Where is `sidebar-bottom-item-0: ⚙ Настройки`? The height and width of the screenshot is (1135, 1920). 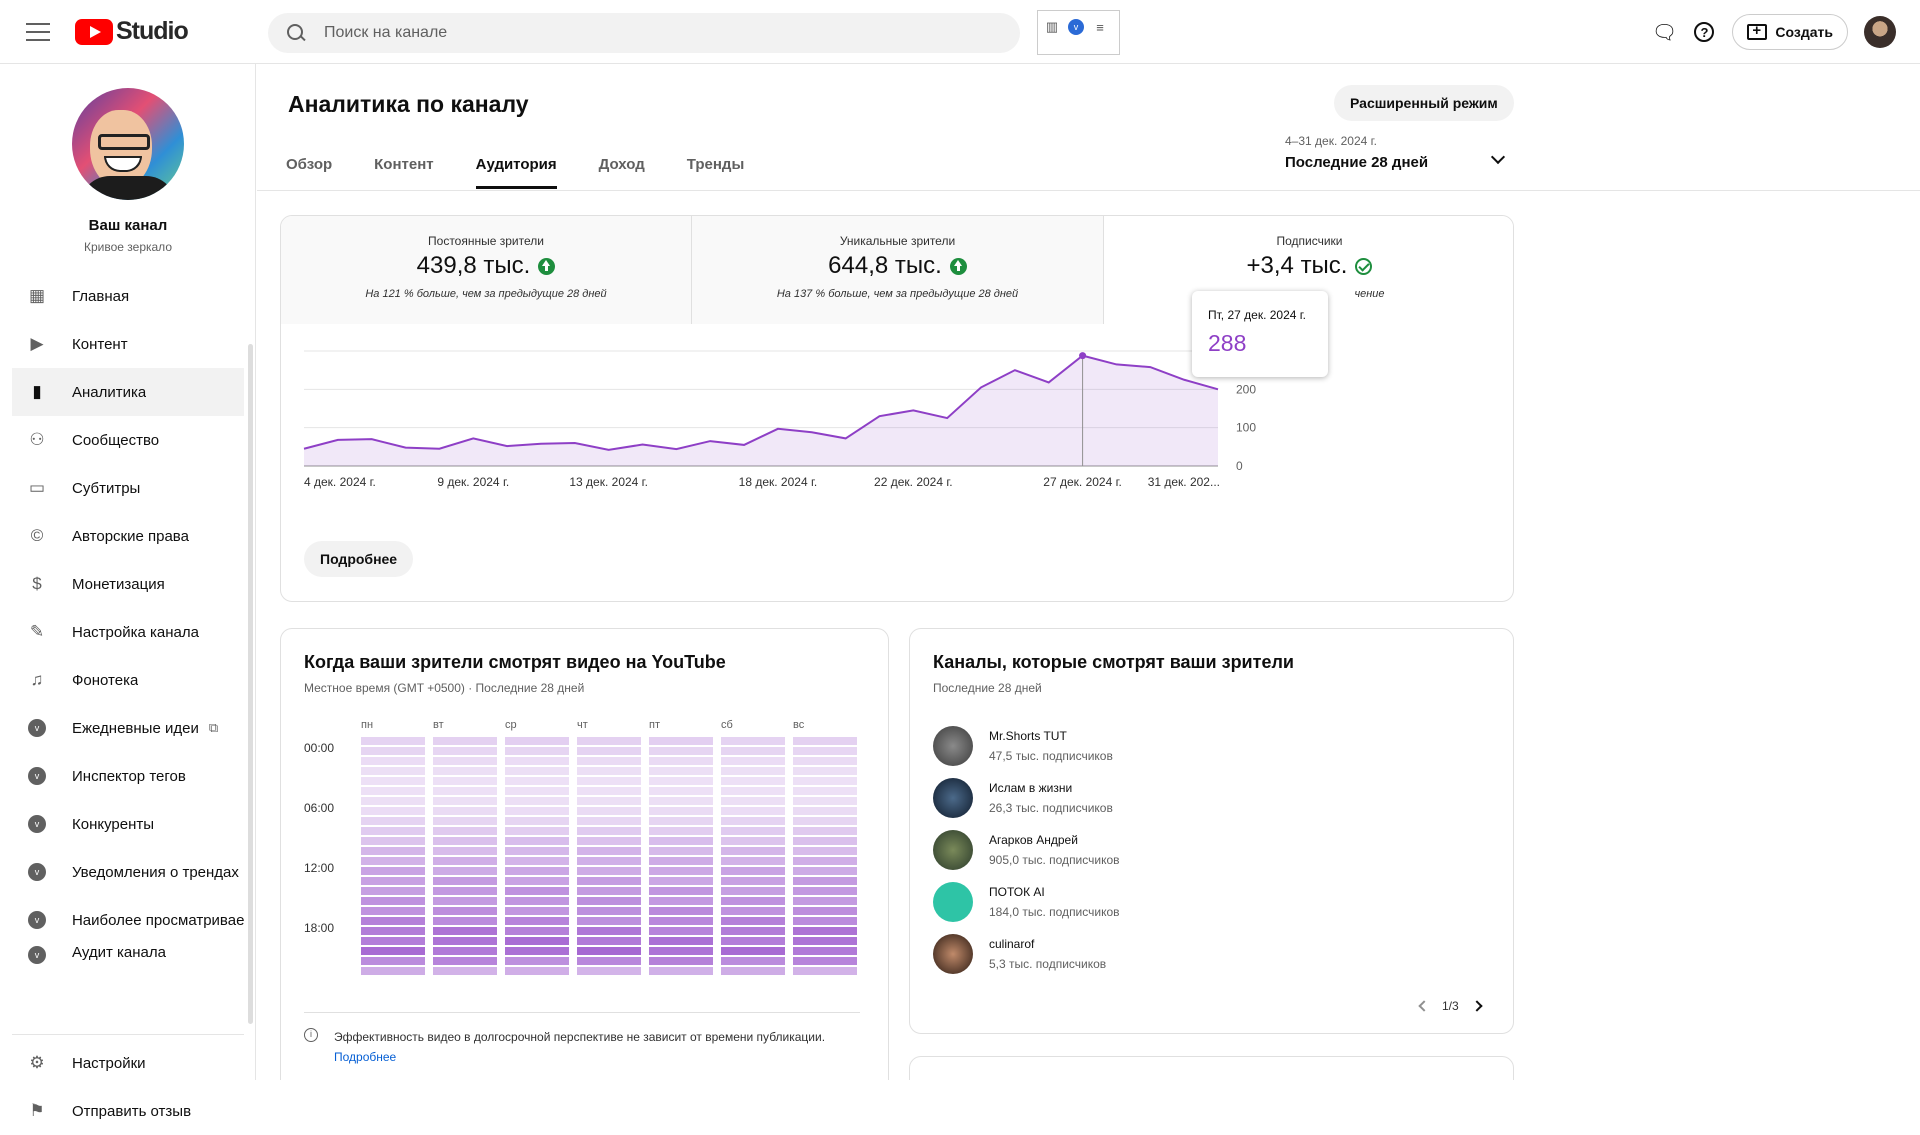
sidebar-bottom-item-0: ⚙ Настройки is located at coordinates (128, 1063).